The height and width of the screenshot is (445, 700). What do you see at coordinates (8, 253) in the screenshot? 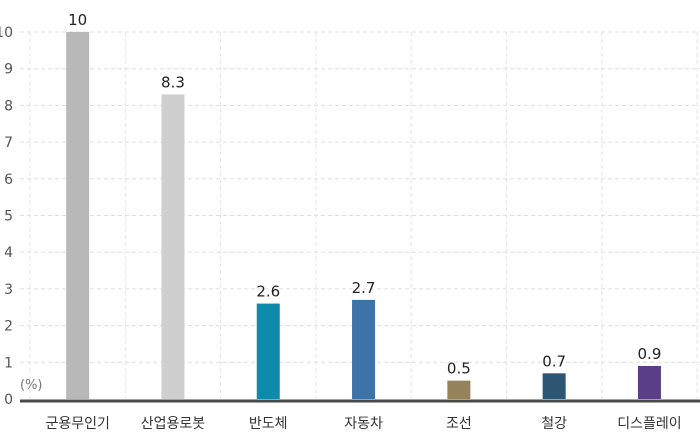
I see `y-tick-label: 4` at bounding box center [8, 253].